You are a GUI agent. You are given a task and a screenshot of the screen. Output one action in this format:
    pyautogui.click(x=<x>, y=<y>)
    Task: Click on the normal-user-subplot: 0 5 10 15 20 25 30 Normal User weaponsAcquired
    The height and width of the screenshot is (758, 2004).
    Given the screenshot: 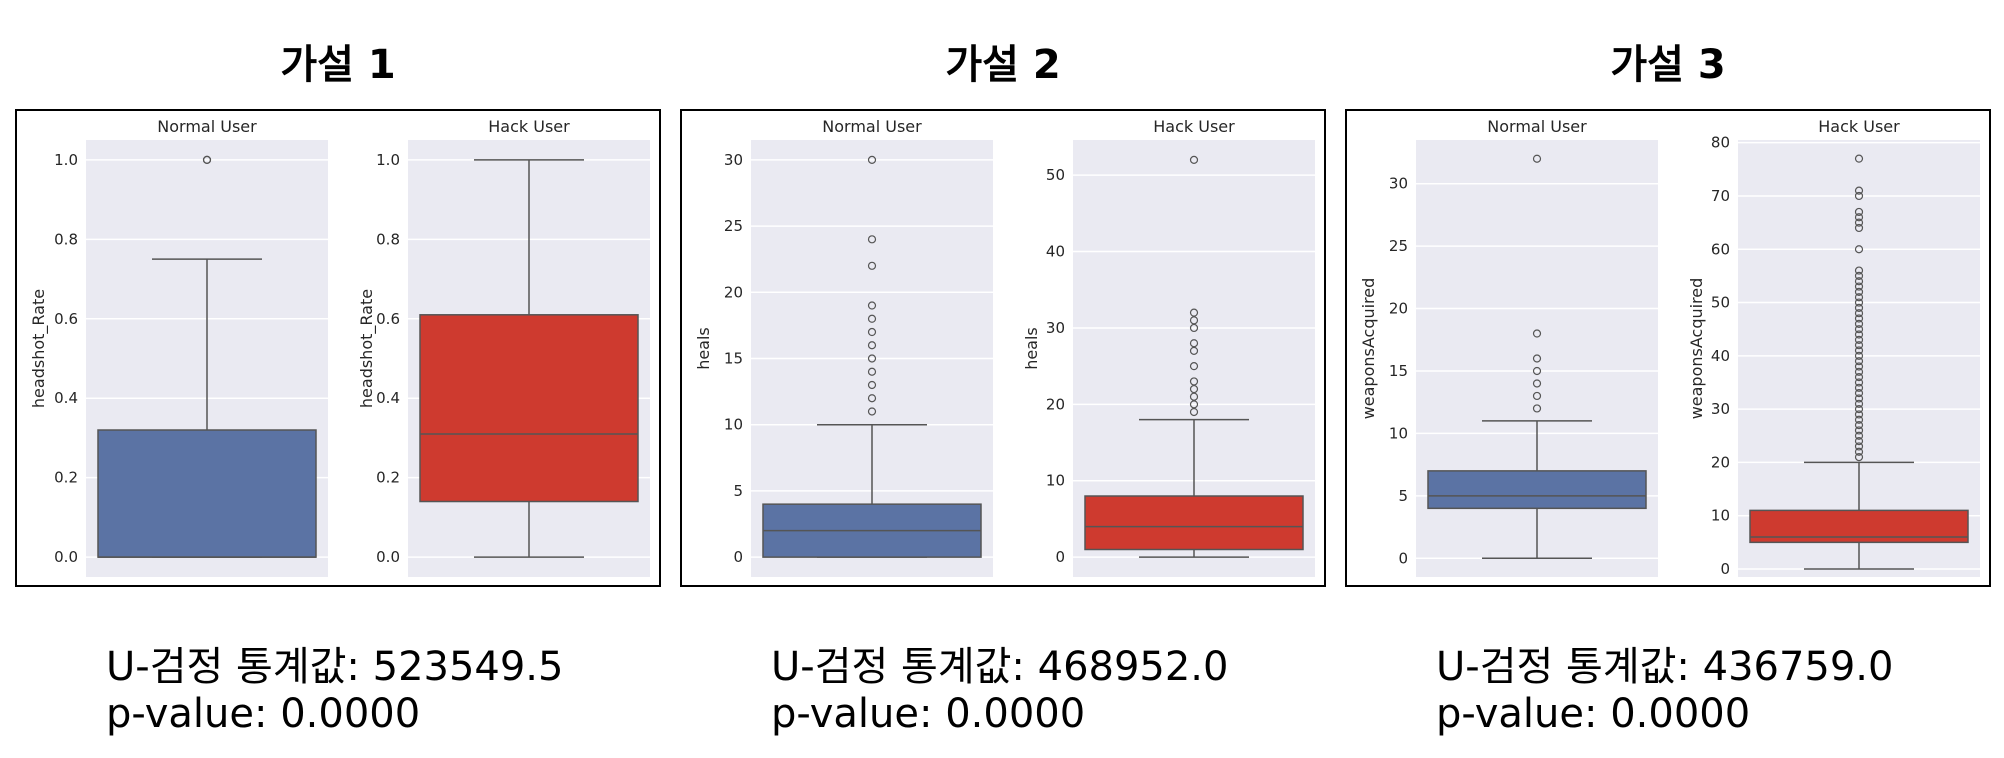 What is the action you would take?
    pyautogui.click(x=1508, y=347)
    